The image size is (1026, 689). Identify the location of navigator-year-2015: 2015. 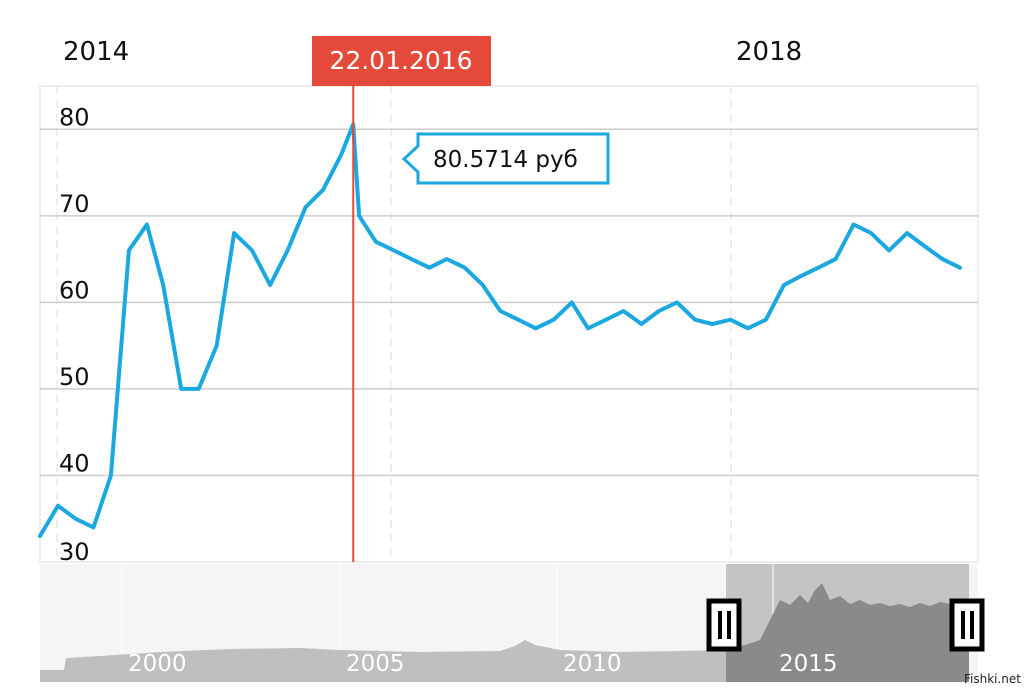
(808, 664).